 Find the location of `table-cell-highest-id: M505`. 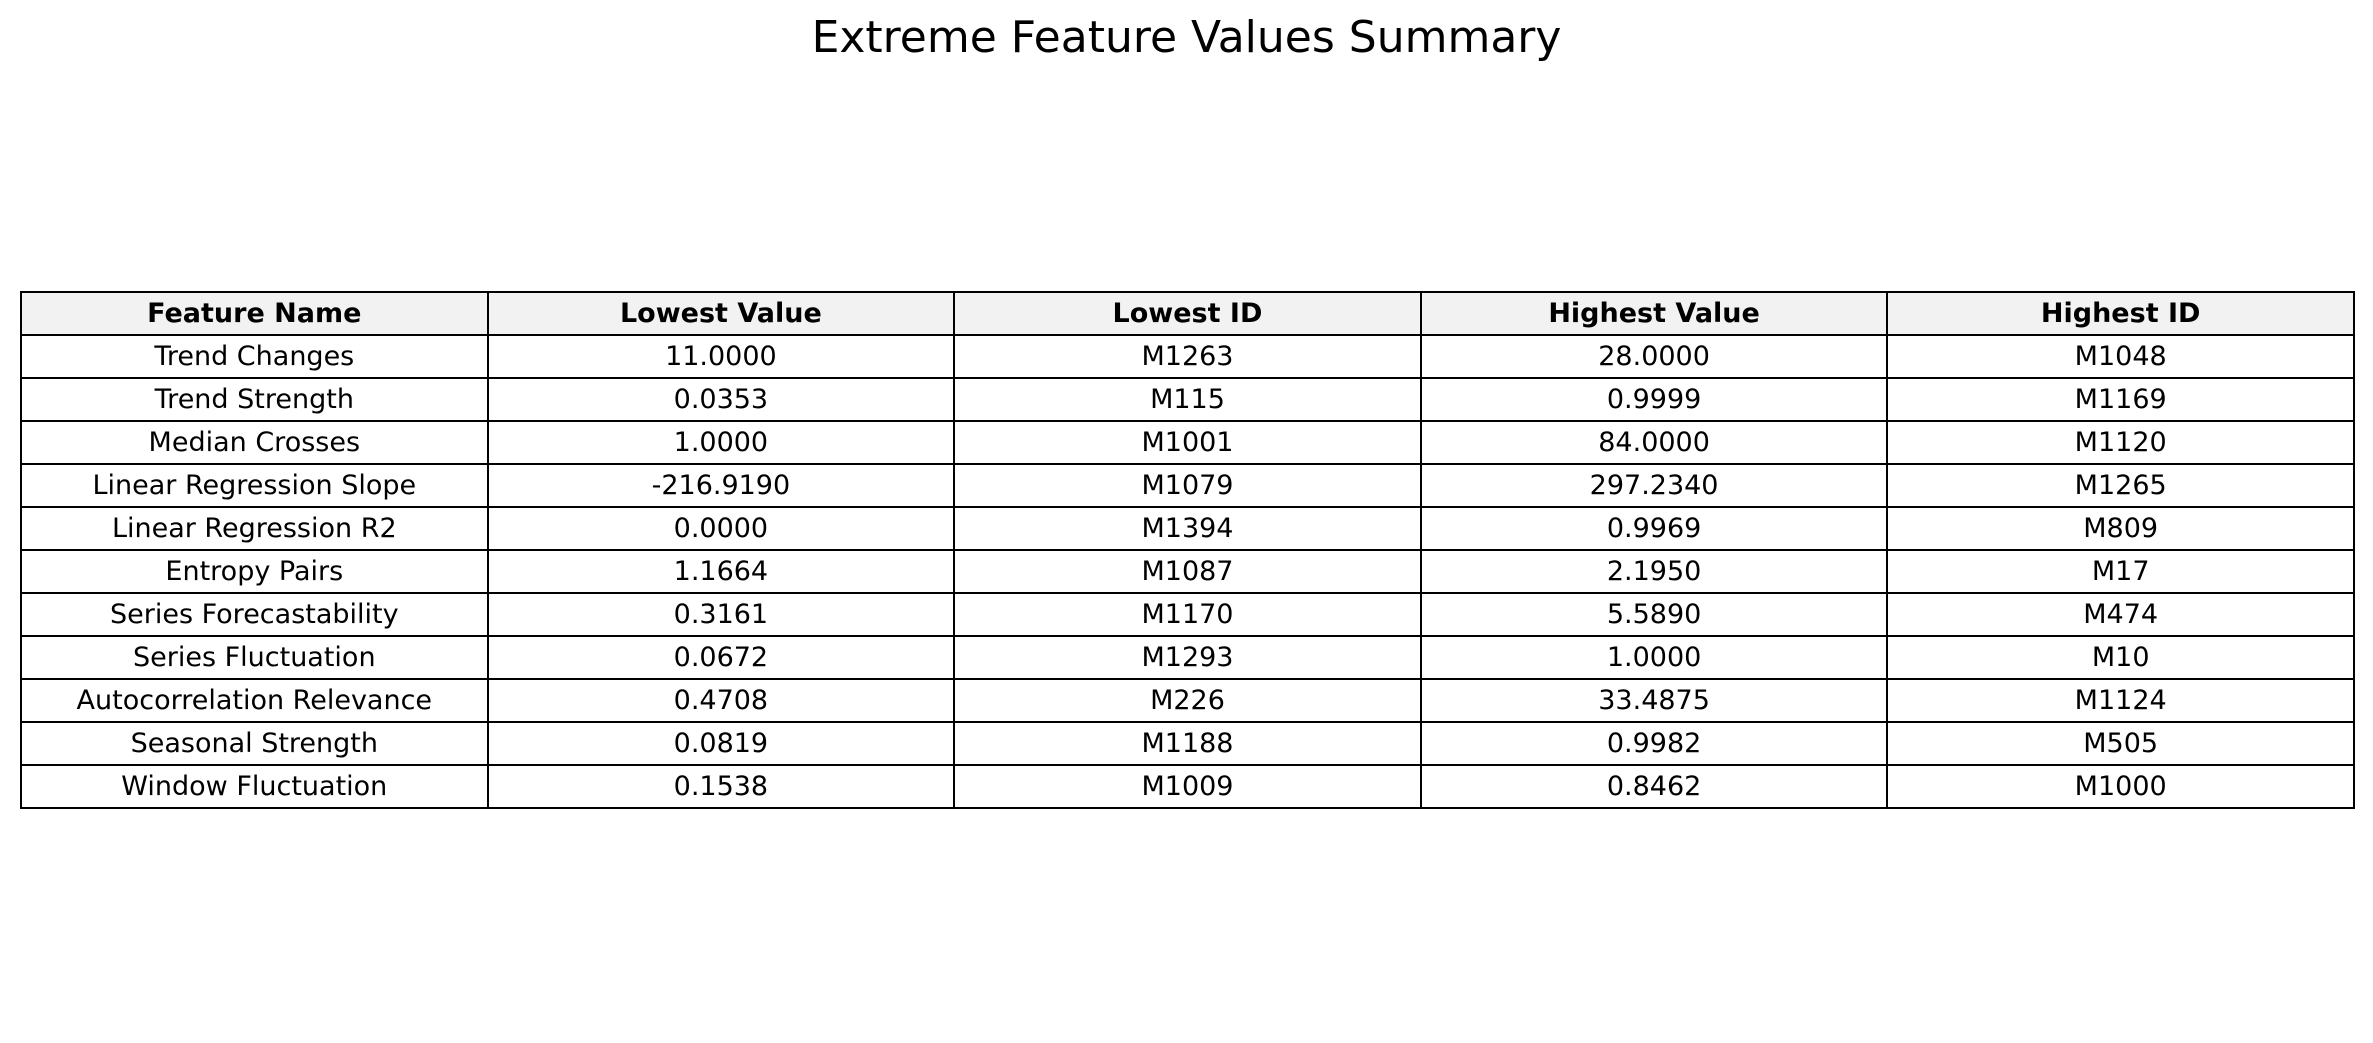

table-cell-highest-id: M505 is located at coordinates (2120, 743).